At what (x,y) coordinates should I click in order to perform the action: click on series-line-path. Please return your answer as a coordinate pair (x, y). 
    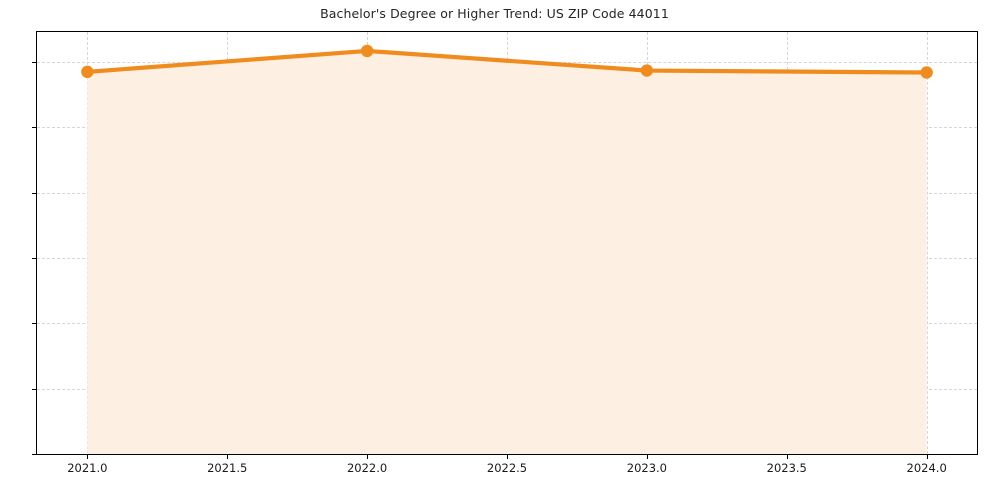
    Looking at the image, I should click on (507, 61).